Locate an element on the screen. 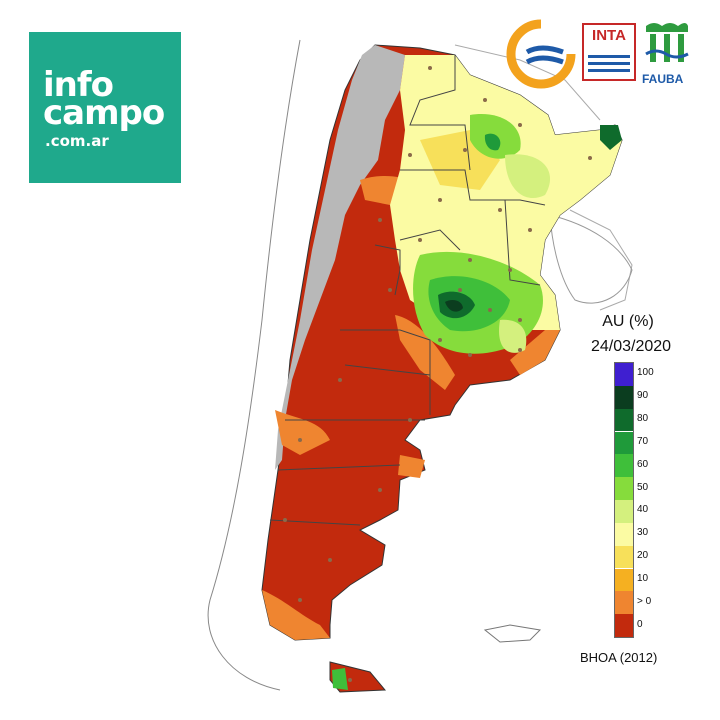  fauba-label: FAUBA is located at coordinates (663, 79).